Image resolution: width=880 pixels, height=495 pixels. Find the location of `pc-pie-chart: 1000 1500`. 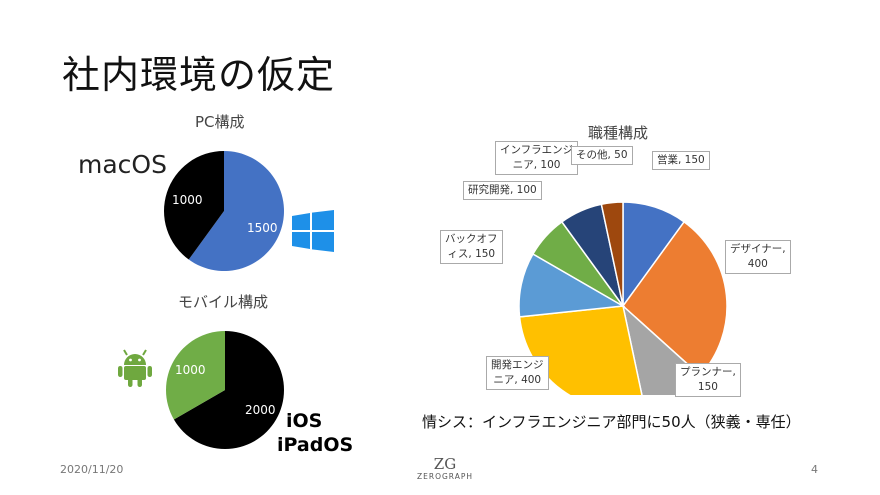

pc-pie-chart: 1000 1500 is located at coordinates (223, 211).